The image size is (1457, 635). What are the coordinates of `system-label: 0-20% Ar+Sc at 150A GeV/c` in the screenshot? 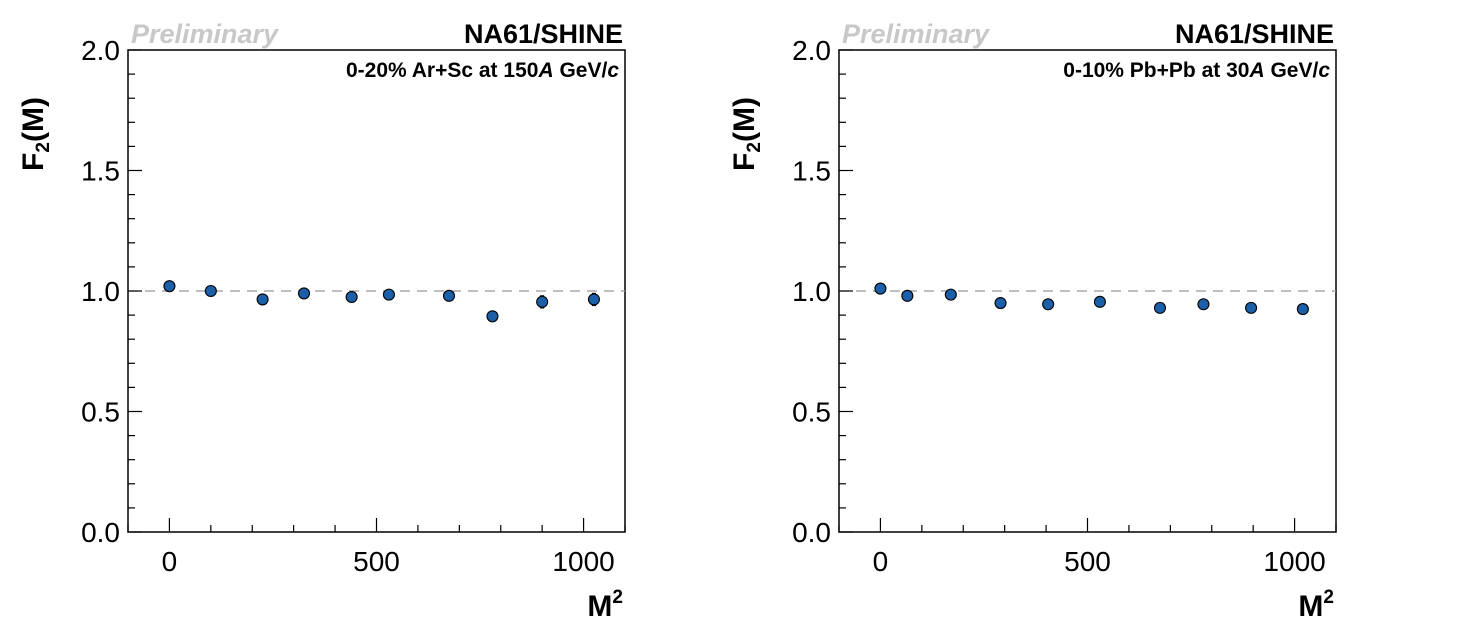 It's located at (482, 70).